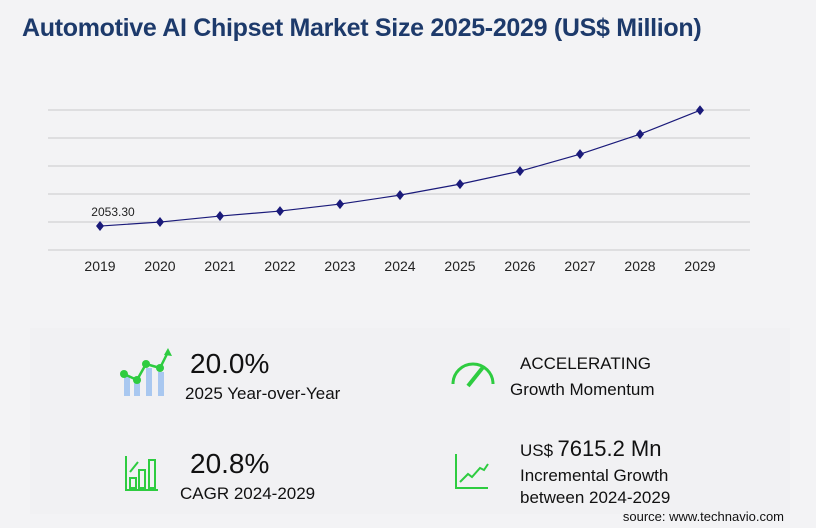 This screenshot has width=816, height=528. Describe the element at coordinates (595, 497) in the screenshot. I see `incremental-label-2: between 2024-2029` at that location.